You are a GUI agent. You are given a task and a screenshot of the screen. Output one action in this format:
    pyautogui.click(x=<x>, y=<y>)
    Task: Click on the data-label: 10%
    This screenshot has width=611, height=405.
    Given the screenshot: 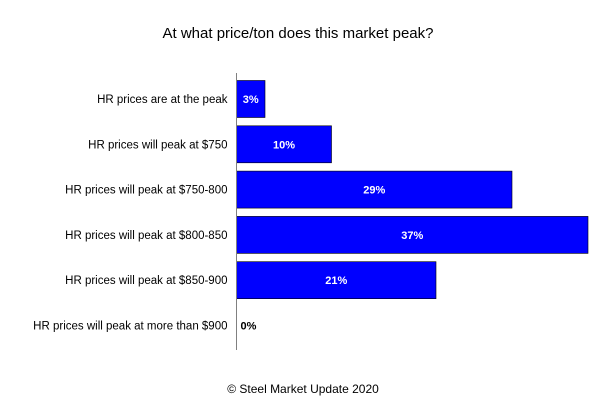 What is the action you would take?
    pyautogui.click(x=284, y=145)
    